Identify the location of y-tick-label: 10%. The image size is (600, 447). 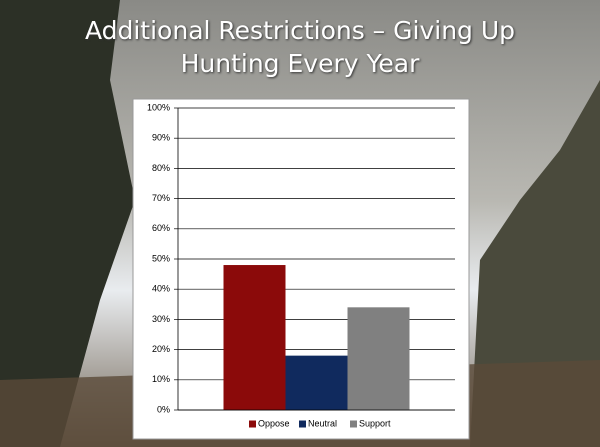
(161, 379).